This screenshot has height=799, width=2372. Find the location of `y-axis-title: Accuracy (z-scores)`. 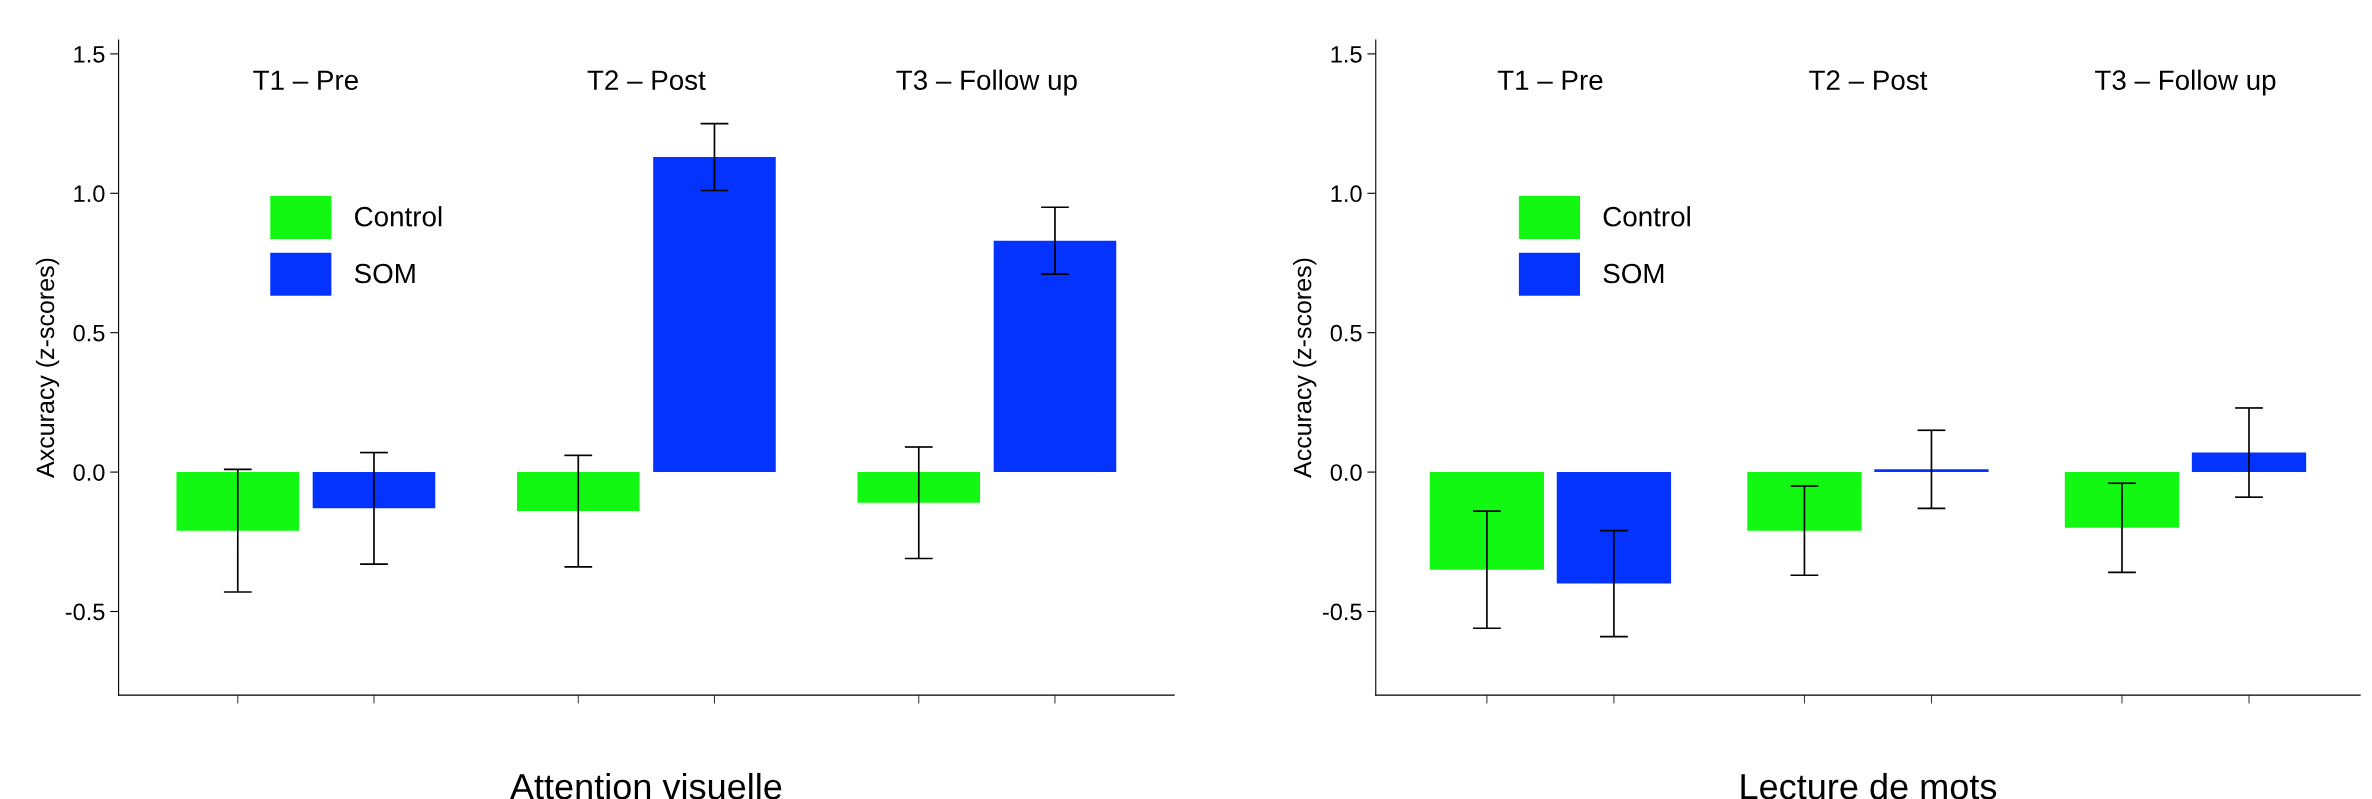

y-axis-title: Accuracy (z-scores) is located at coordinates (1305, 368).